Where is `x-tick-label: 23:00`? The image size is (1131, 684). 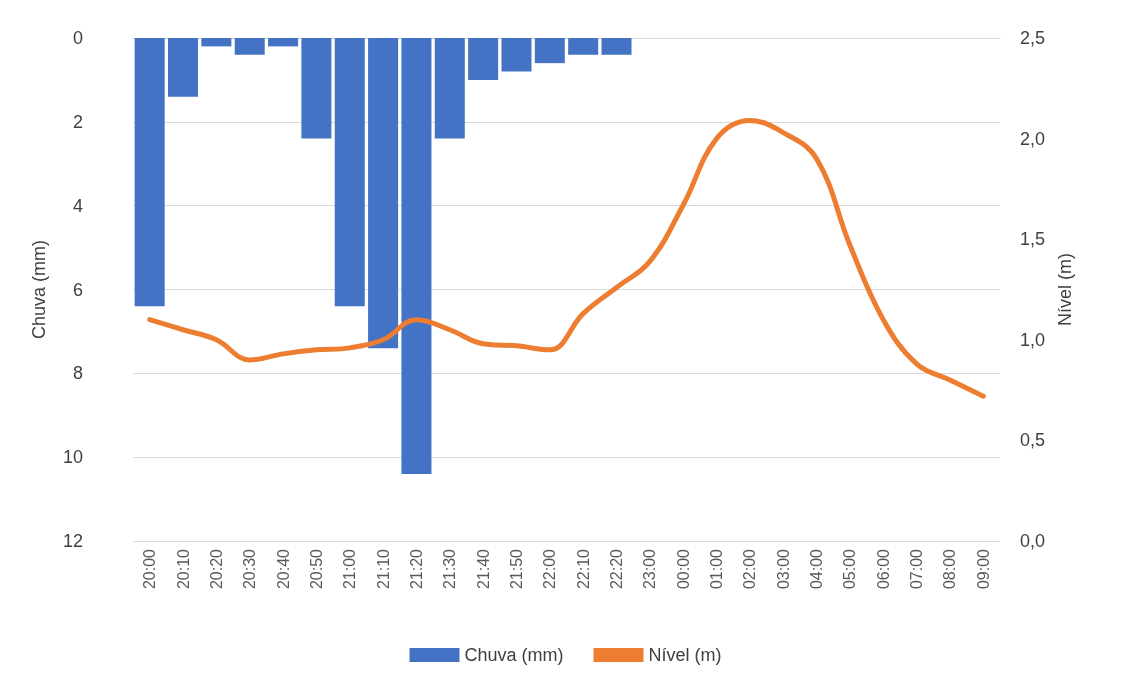 x-tick-label: 23:00 is located at coordinates (650, 569).